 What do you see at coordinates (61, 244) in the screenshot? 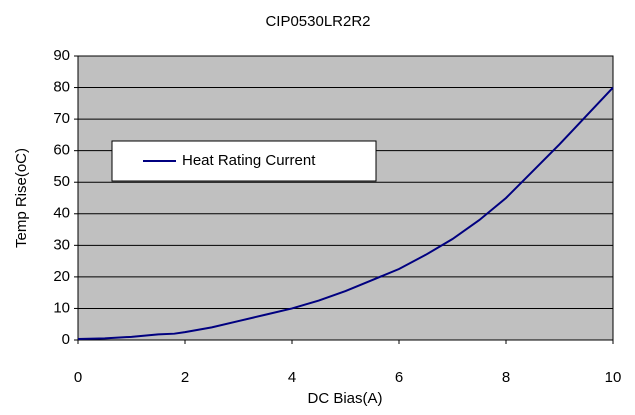
I see `y-tick-label: 30` at bounding box center [61, 244].